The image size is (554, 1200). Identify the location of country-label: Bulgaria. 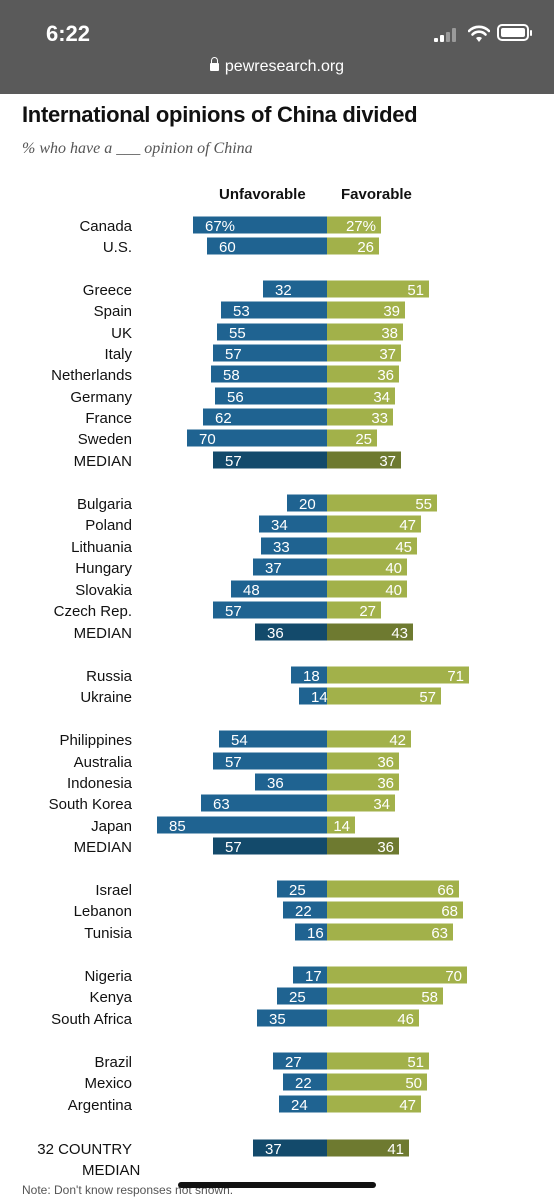
(105, 504).